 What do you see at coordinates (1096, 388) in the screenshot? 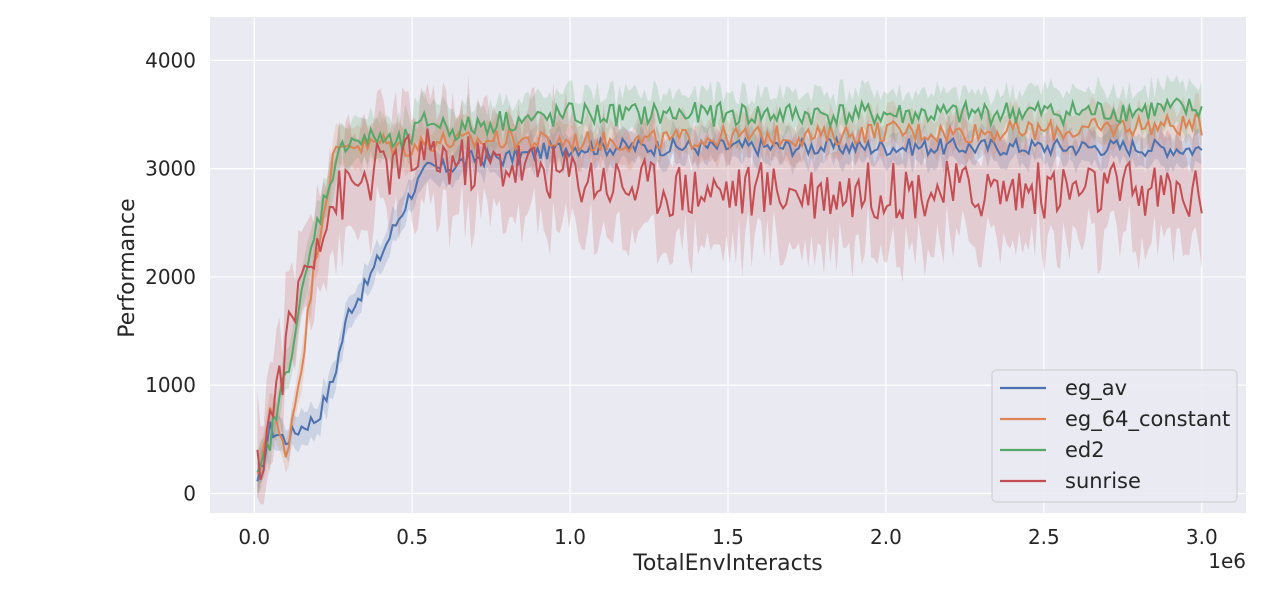
I see `legend-label-eg_av: eg_av` at bounding box center [1096, 388].